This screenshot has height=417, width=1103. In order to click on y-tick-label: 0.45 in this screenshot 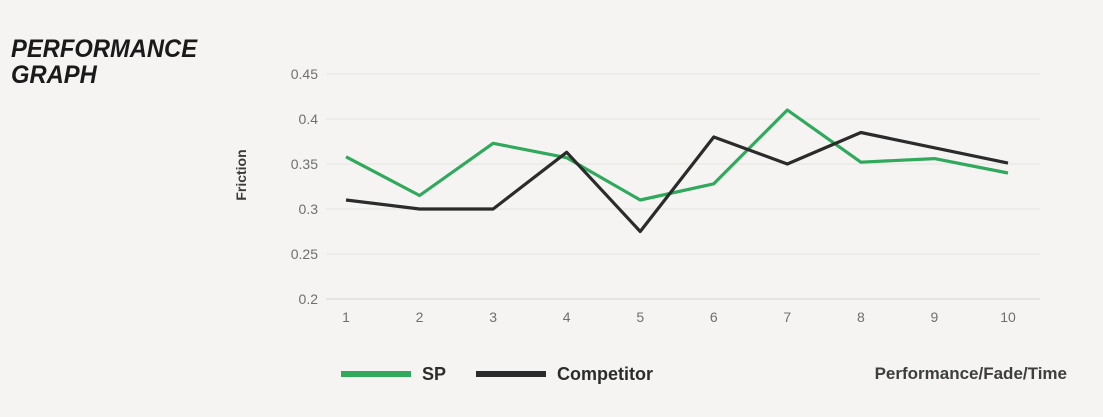, I will do `click(304, 74)`.